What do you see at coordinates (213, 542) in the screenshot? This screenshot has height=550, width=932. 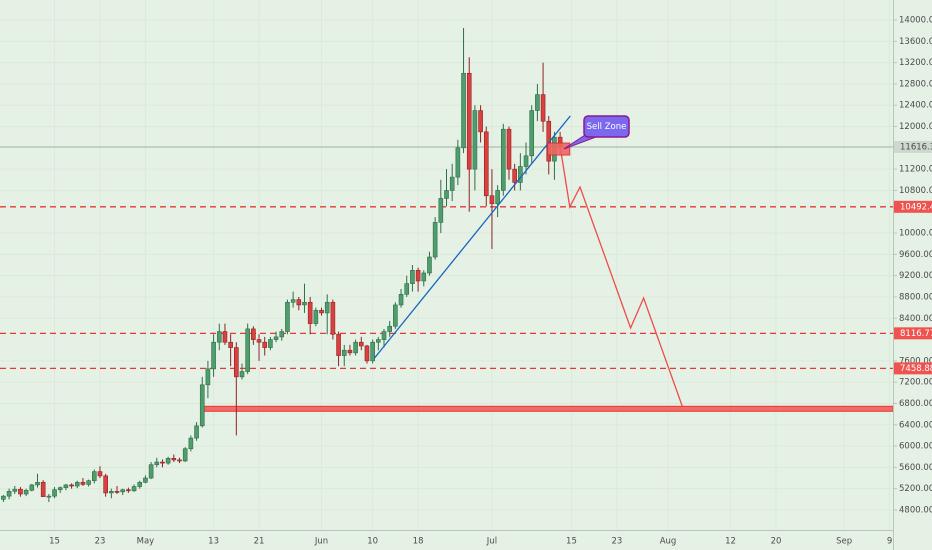 I see `x-tick-label: 13` at bounding box center [213, 542].